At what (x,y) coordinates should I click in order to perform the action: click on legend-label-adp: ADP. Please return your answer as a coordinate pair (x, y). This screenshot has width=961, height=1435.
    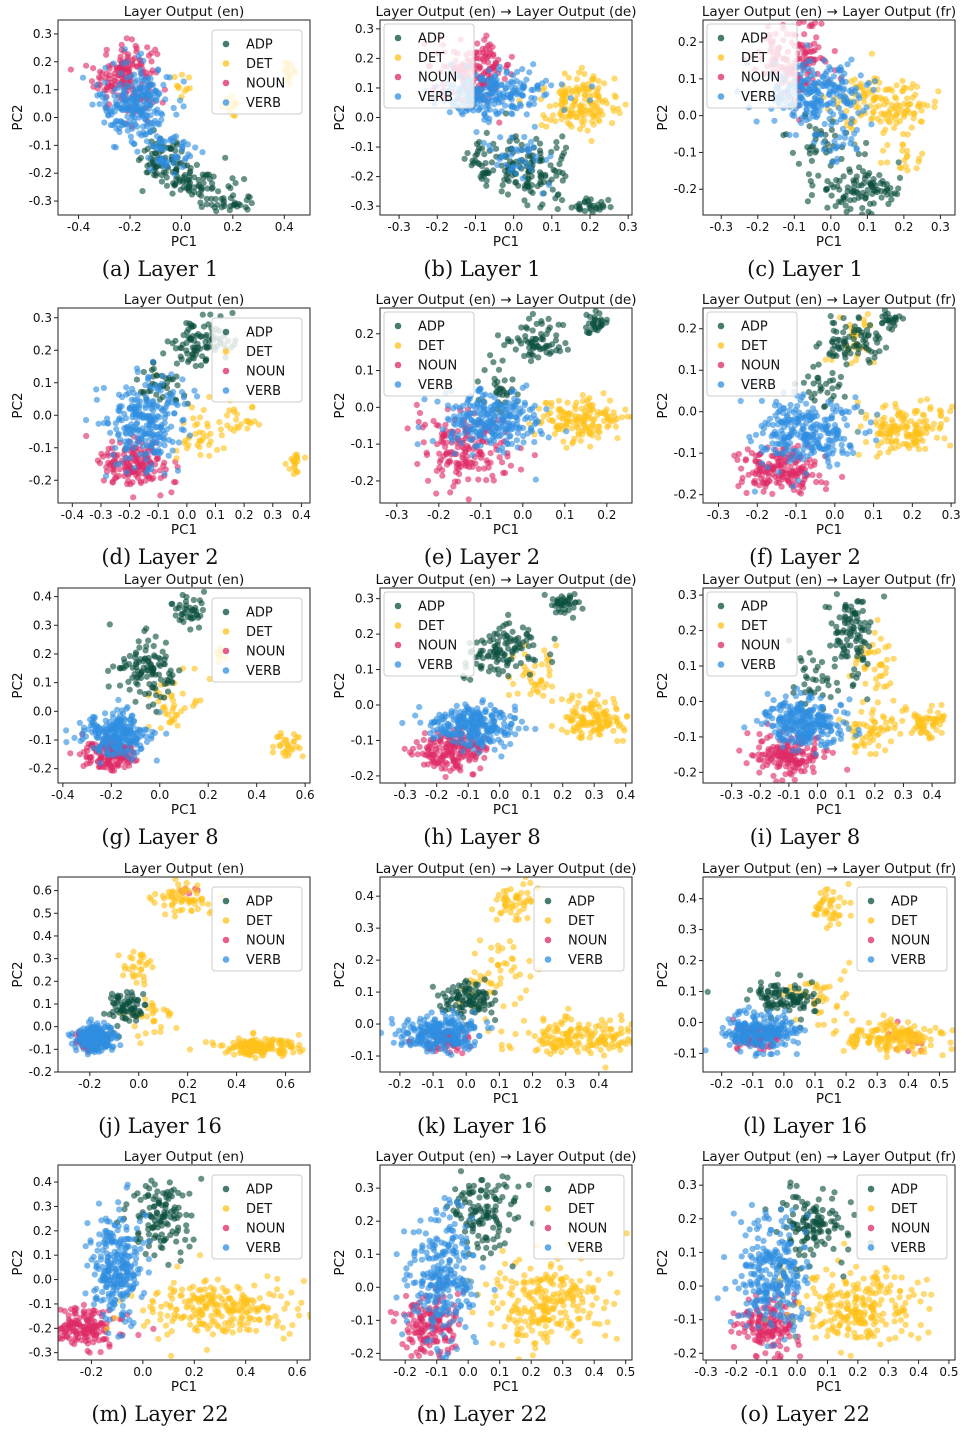
    Looking at the image, I should click on (431, 39).